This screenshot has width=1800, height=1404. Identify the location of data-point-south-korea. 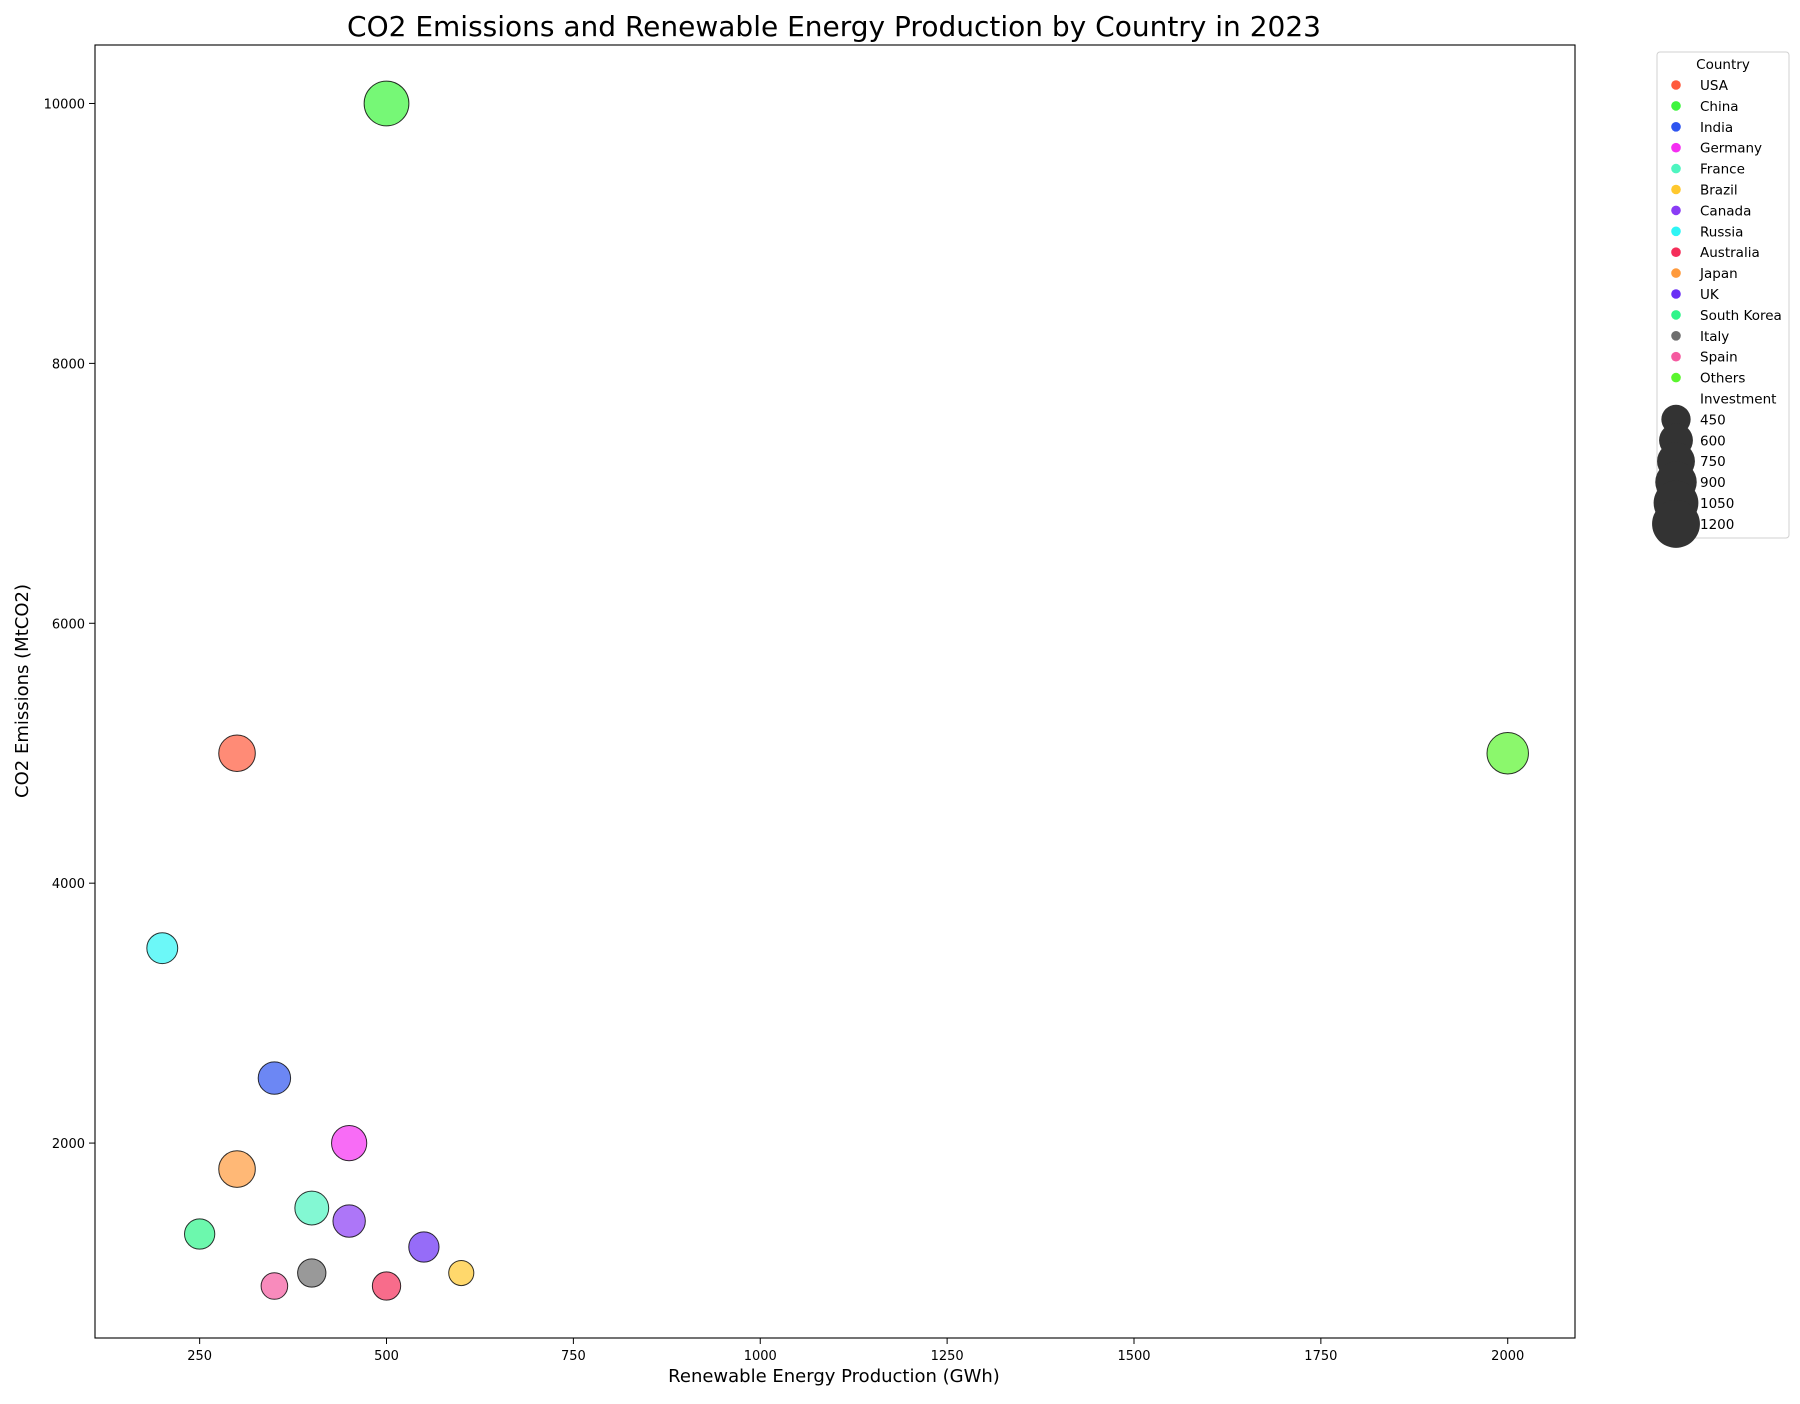
(200, 1234).